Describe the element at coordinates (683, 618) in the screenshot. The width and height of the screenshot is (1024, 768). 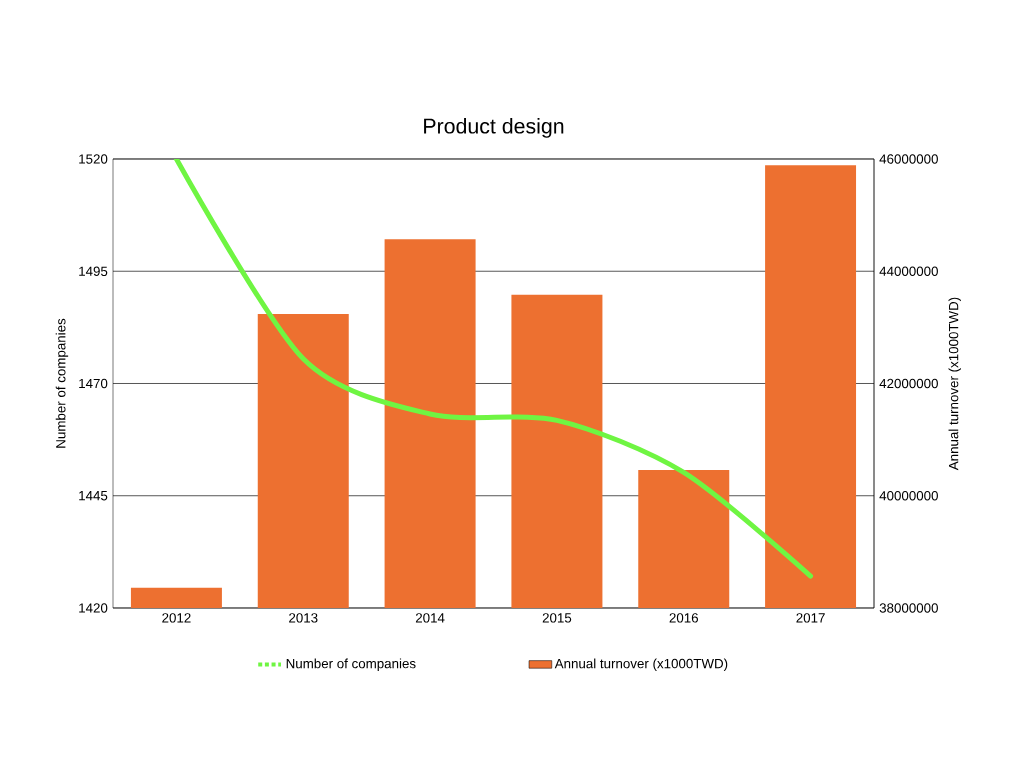
I see `x-tick-label: 2016` at that location.